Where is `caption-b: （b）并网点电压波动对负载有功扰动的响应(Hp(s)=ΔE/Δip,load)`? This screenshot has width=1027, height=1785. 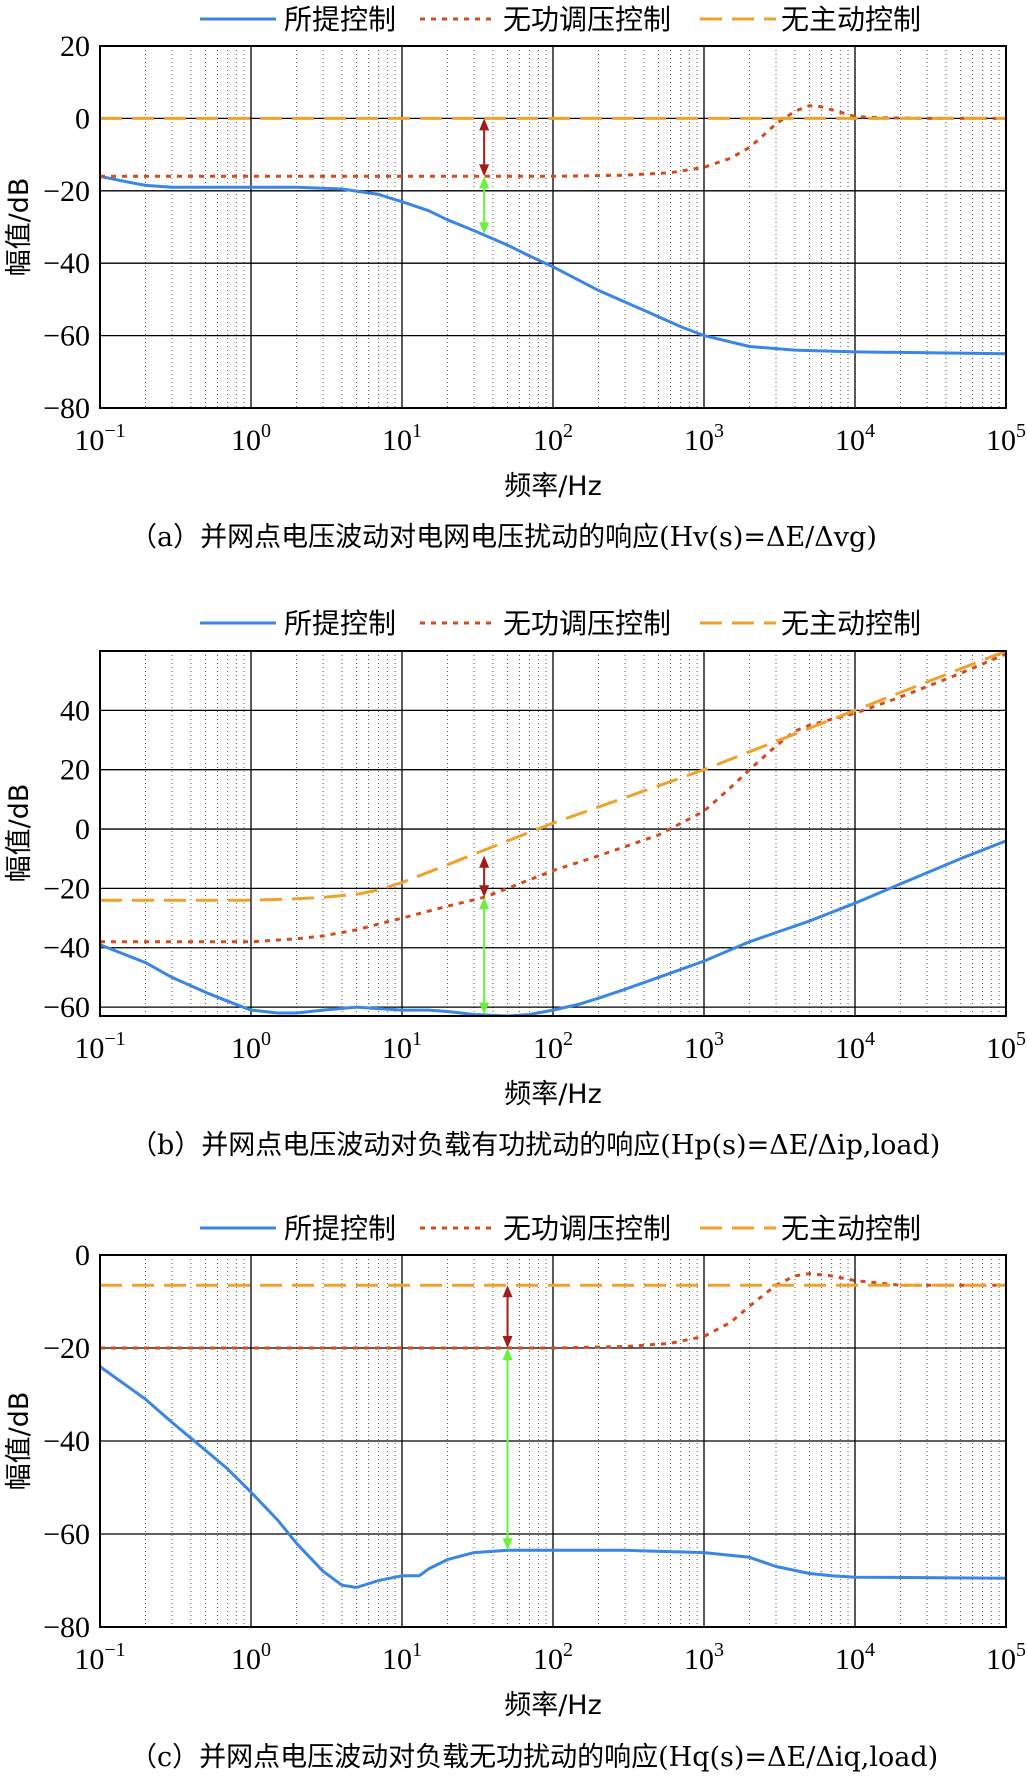
caption-b: （b）并网点电压波动对负载有功扰动的响应(Hp(s)=ΔE/Δip,load) is located at coordinates (535, 1145).